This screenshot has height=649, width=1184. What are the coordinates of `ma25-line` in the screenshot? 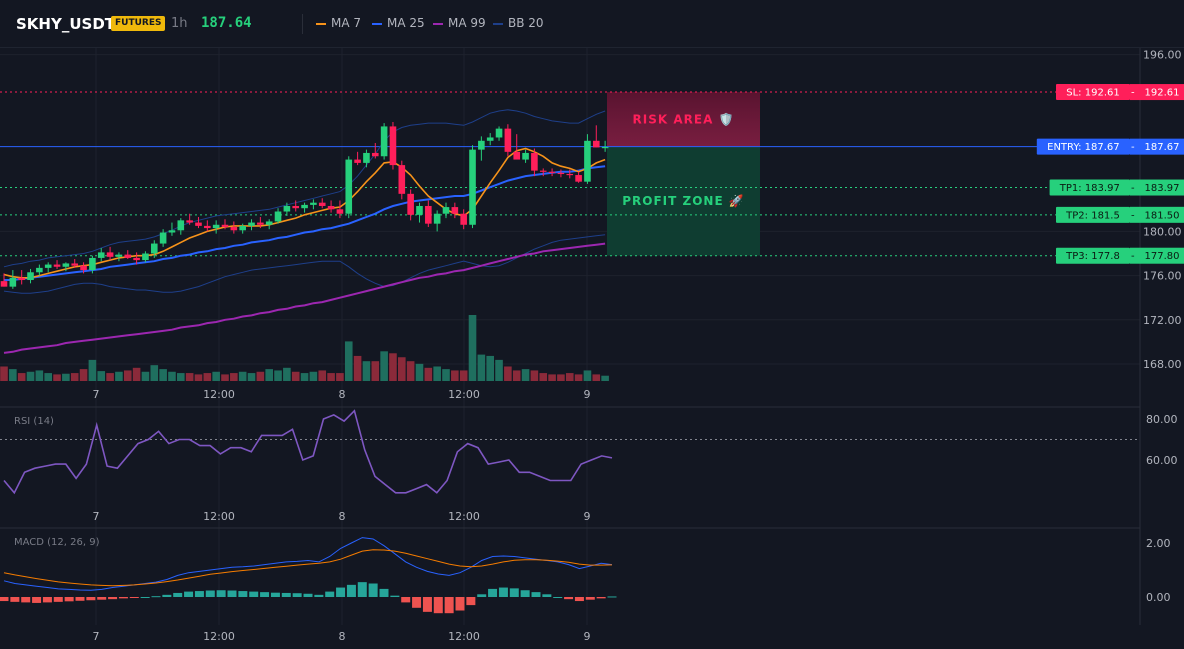 It's located at (305, 223).